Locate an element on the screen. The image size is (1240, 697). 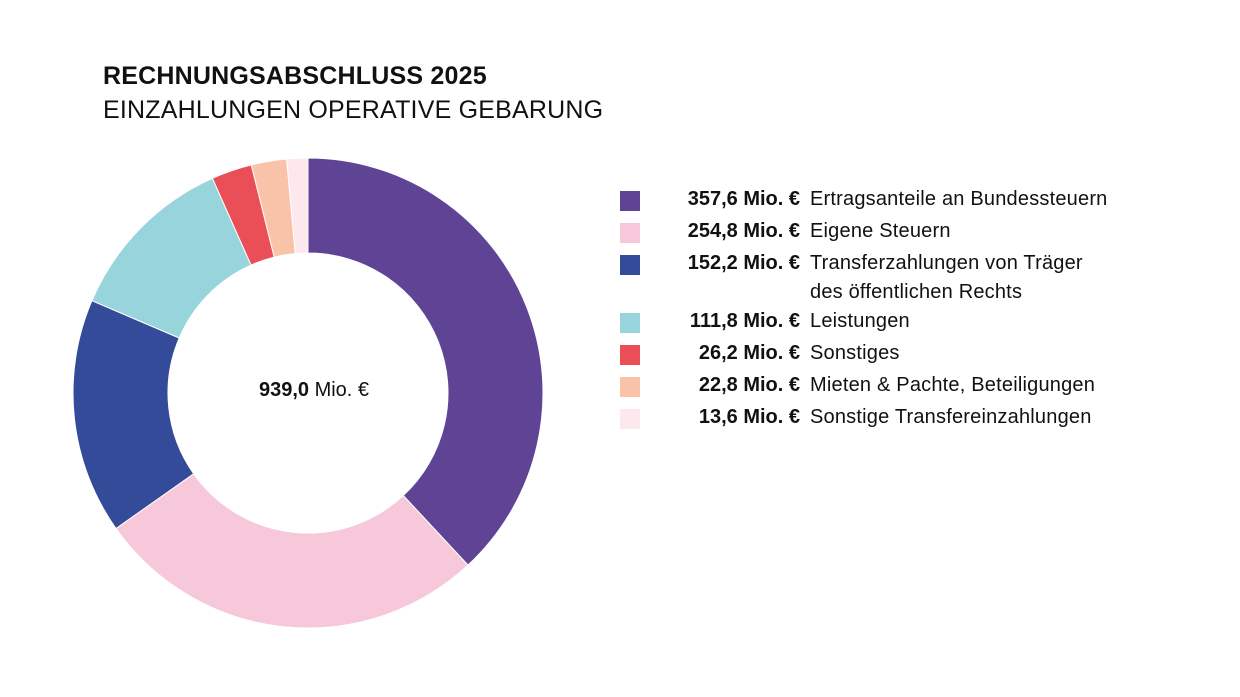
legend-value: 22,8 Mio. € is located at coordinates (749, 385).